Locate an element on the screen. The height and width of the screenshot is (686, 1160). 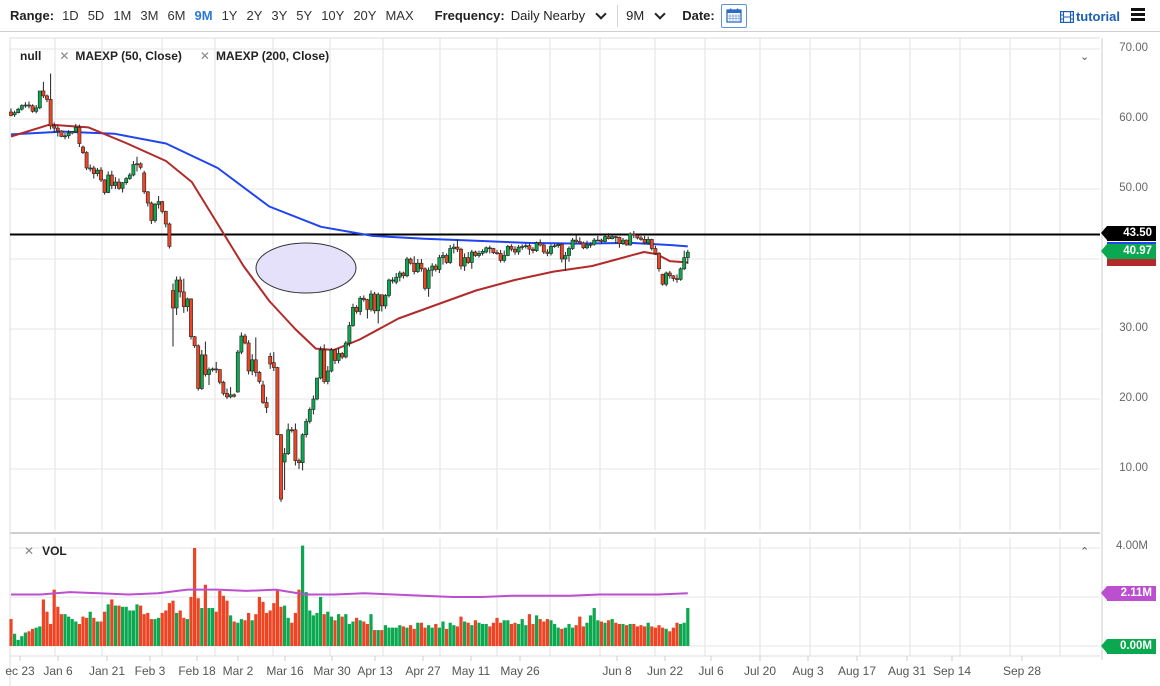
y-tick-label: 60.00 is located at coordinates (1133, 118).